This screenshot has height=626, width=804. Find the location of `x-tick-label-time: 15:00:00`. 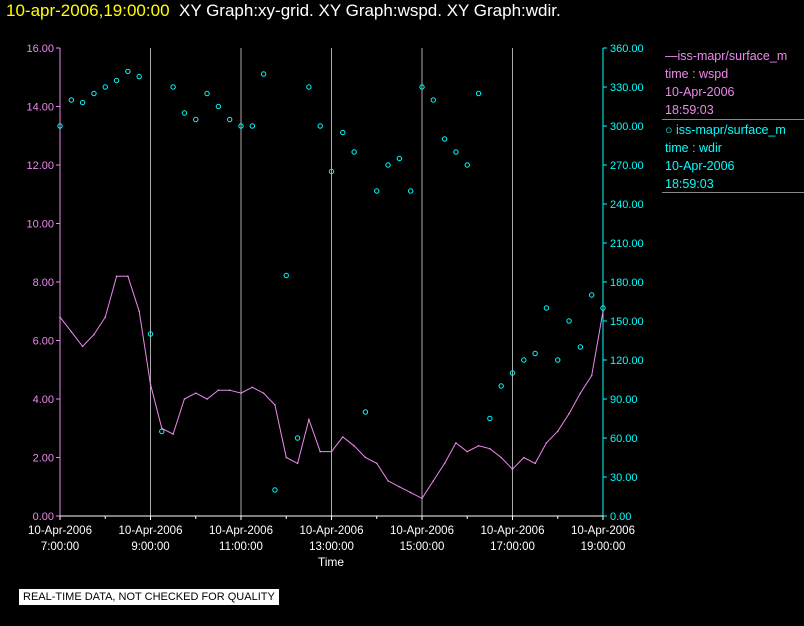

x-tick-label-time: 15:00:00 is located at coordinates (422, 547).